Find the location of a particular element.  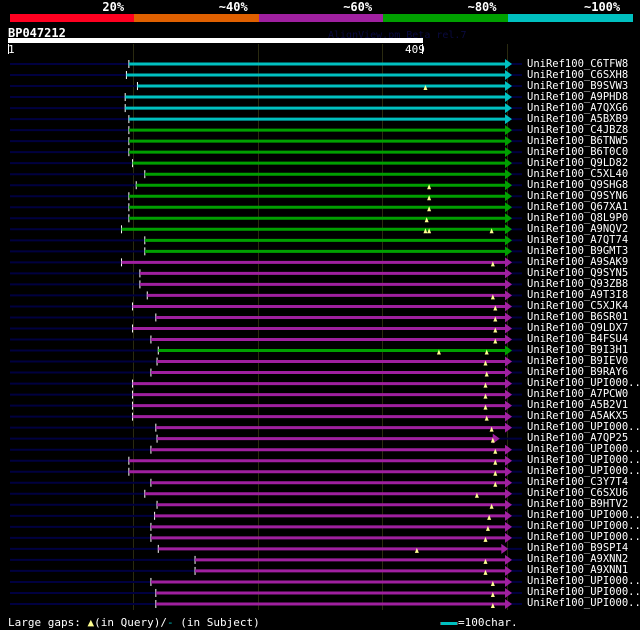

hit-label: UniRef100_A7QXG6 is located at coordinates (578, 107).